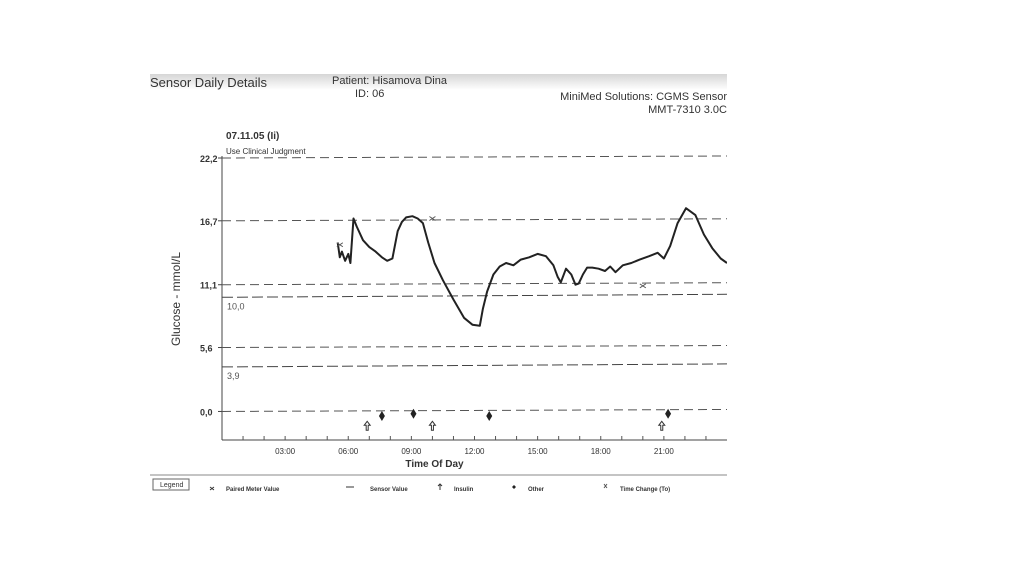 This screenshot has height=574, width=1024. What do you see at coordinates (348, 451) in the screenshot?
I see `x-tick-label: 06:00` at bounding box center [348, 451].